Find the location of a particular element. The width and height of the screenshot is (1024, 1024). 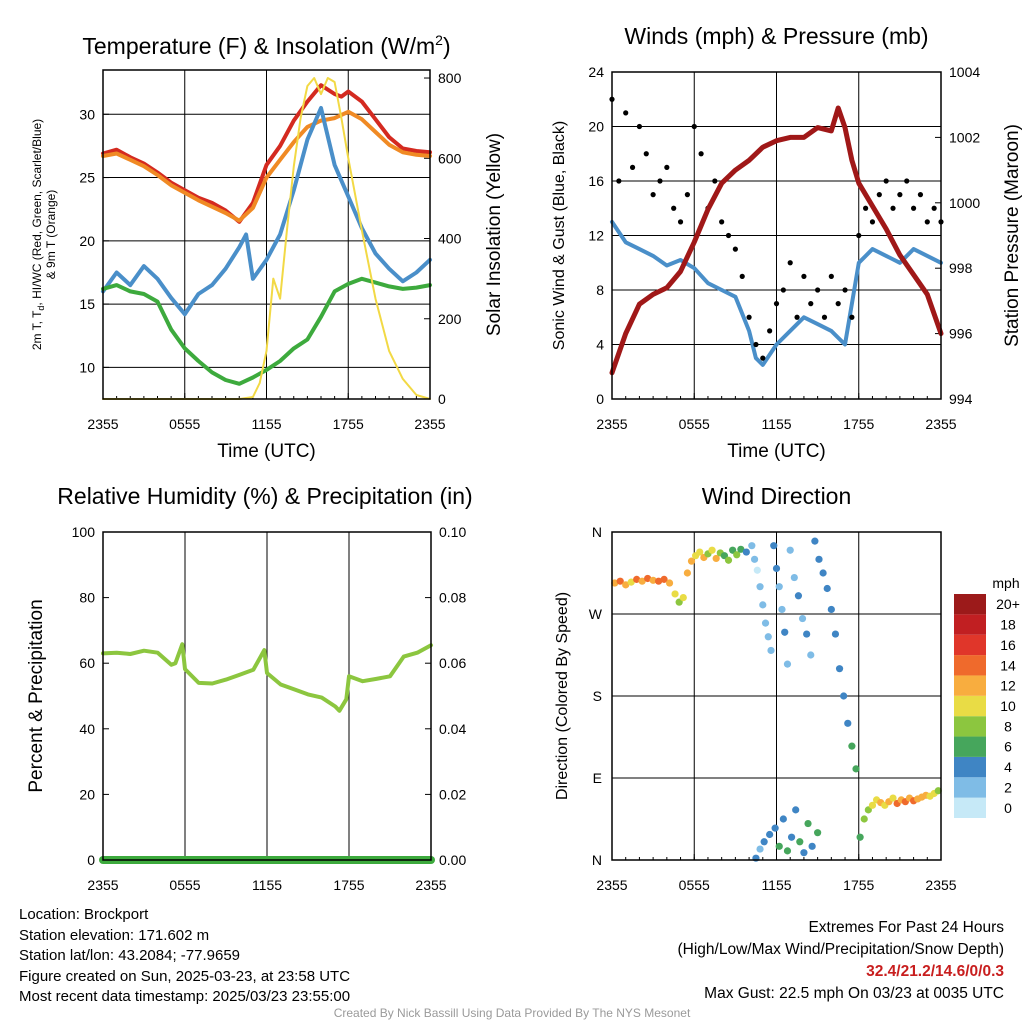

chart-title-tail: ) is located at coordinates (447, 46).